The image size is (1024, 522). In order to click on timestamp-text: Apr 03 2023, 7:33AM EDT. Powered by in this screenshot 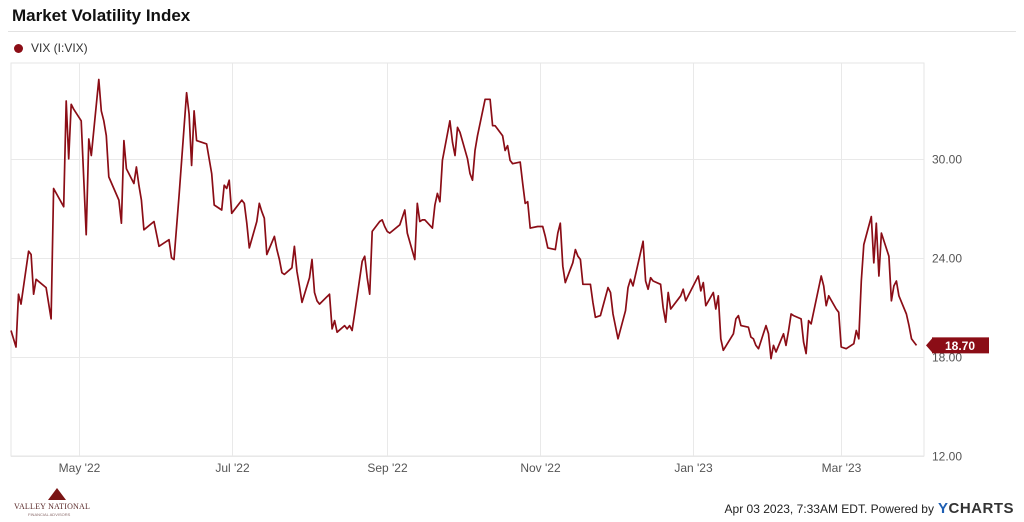, I will do `click(829, 508)`.